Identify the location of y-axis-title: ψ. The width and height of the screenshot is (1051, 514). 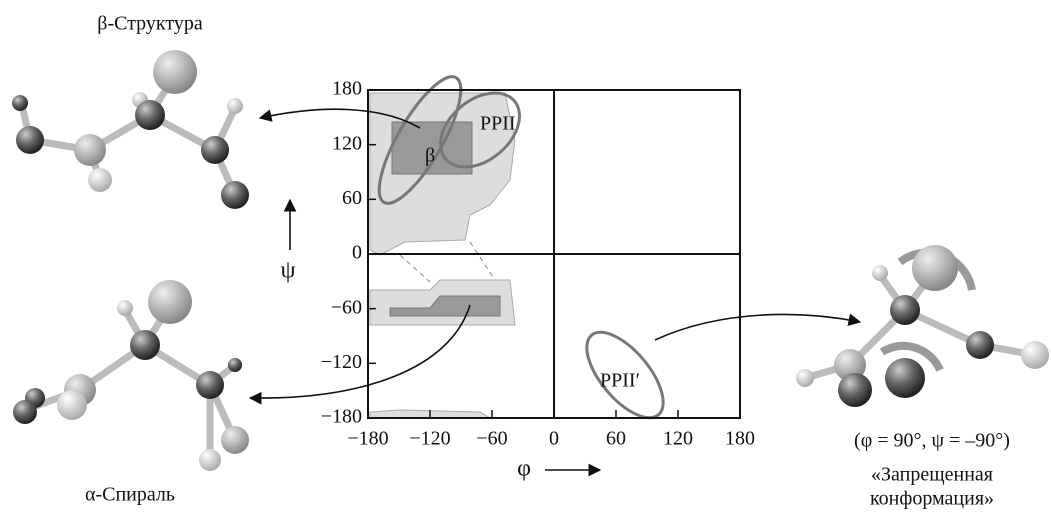
(287, 271).